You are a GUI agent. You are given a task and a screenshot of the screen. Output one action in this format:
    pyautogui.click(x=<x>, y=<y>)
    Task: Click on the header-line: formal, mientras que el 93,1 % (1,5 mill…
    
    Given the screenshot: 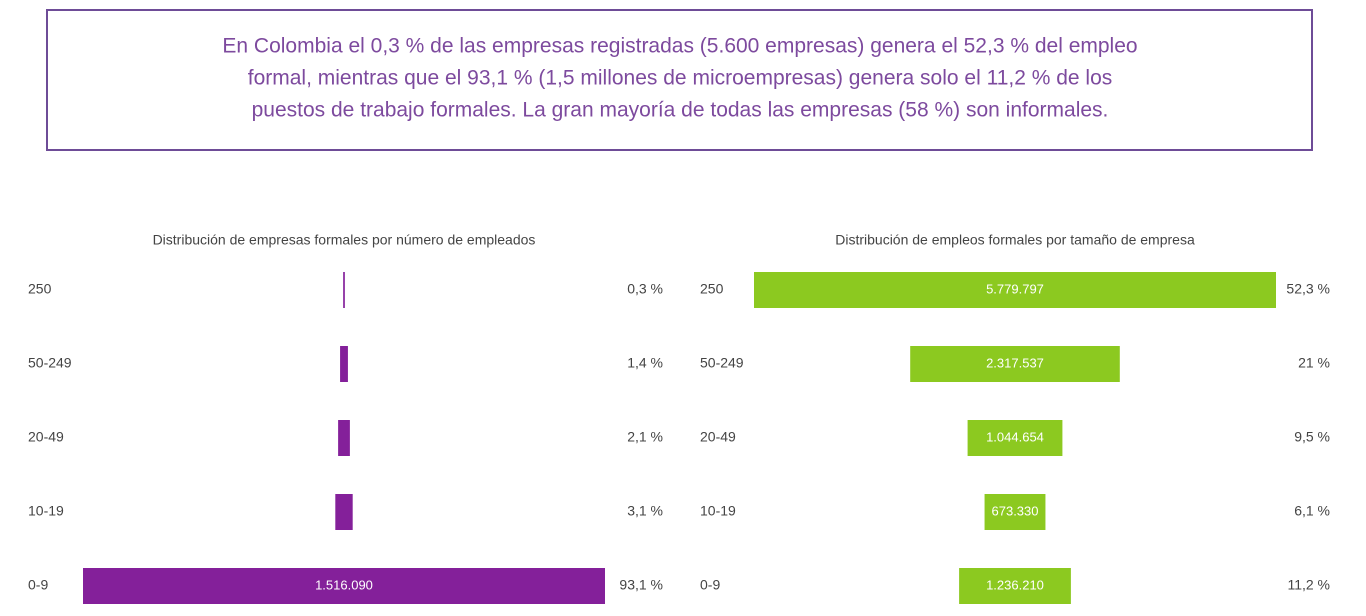 What is the action you would take?
    pyautogui.click(x=680, y=78)
    